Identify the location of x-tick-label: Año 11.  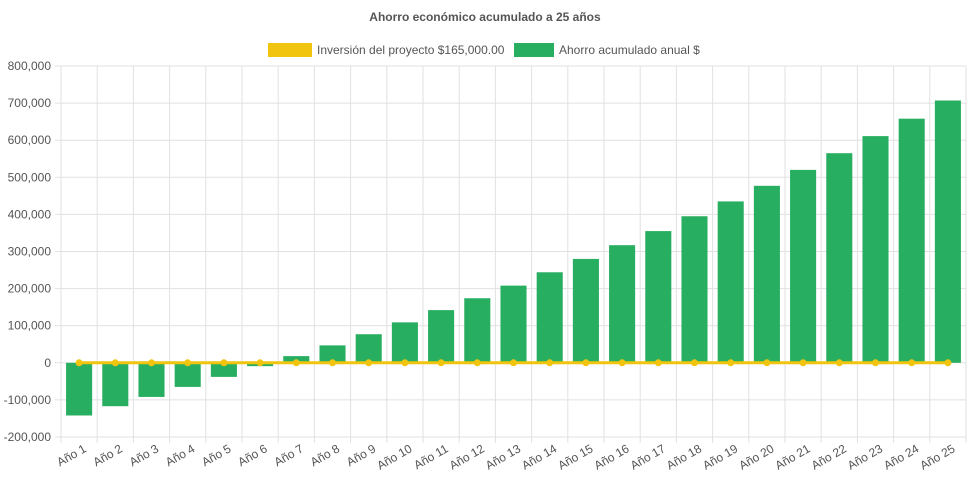
(430, 456).